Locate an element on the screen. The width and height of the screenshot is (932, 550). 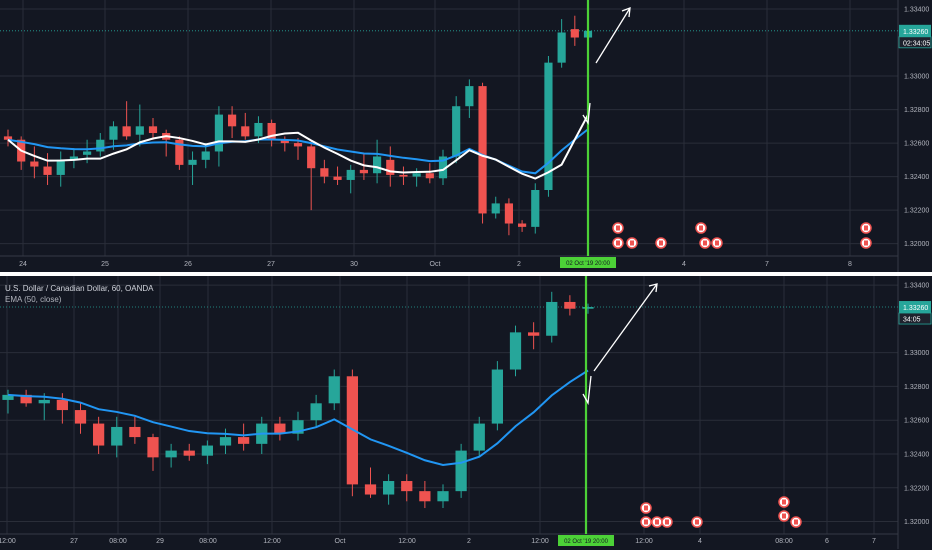
x-tick-label: 27 is located at coordinates (74, 541).